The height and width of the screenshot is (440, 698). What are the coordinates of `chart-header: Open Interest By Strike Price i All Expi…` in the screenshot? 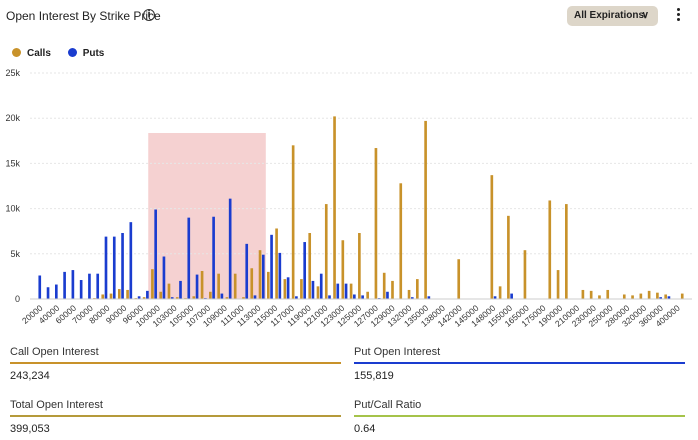 It's located at (349, 17).